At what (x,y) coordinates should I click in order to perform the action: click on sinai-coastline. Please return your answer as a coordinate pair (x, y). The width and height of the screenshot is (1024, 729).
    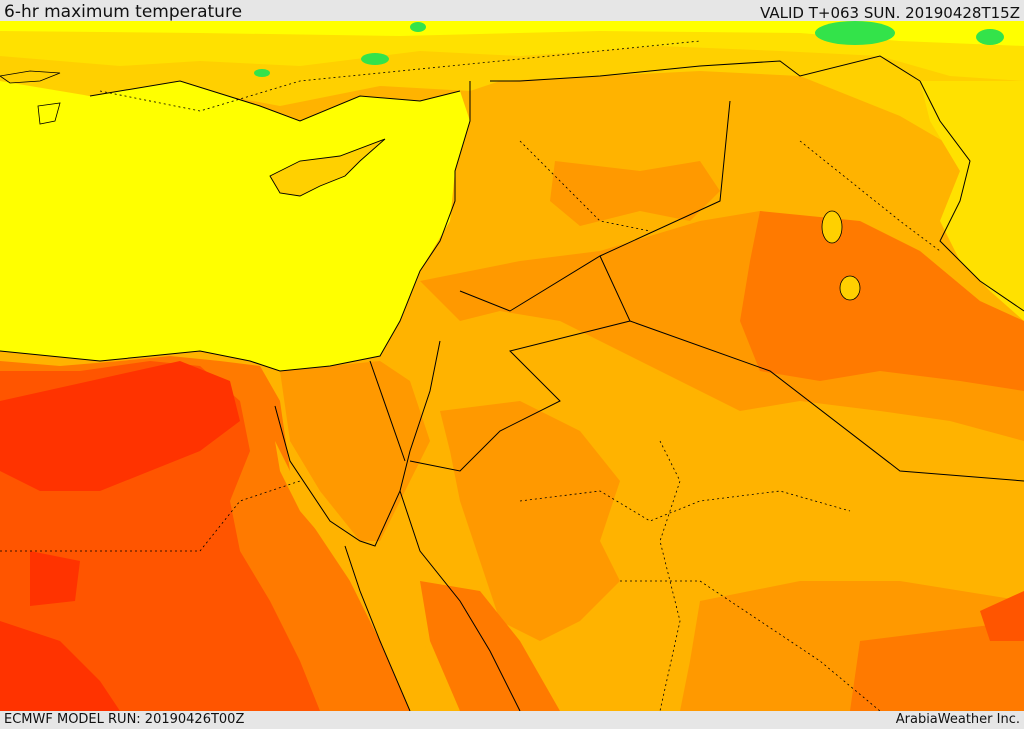
    Looking at the image, I should click on (357, 443).